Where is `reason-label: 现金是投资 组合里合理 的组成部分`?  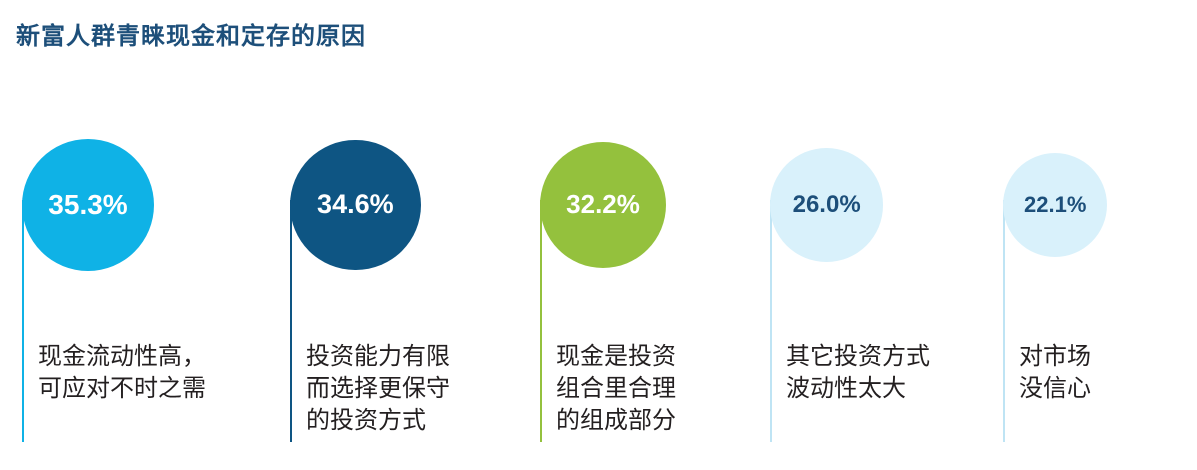 reason-label: 现金是投资 组合里合理 的组成部分 is located at coordinates (616, 388).